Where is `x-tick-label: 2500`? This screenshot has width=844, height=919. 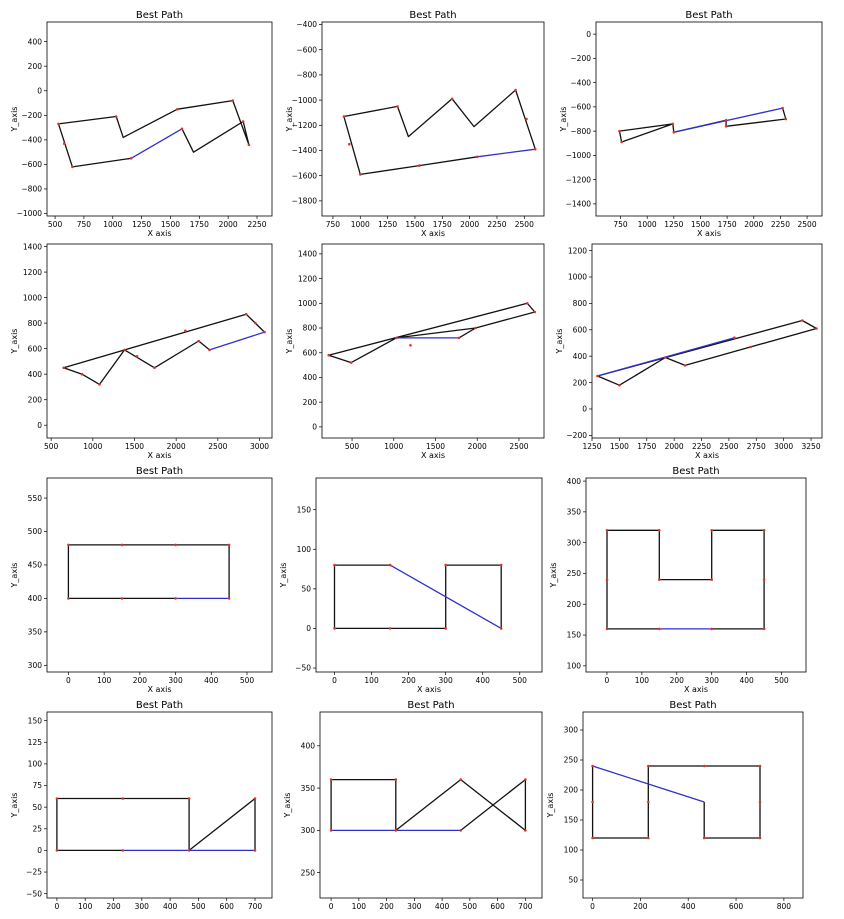
x-tick-label: 2500 is located at coordinates (518, 446).